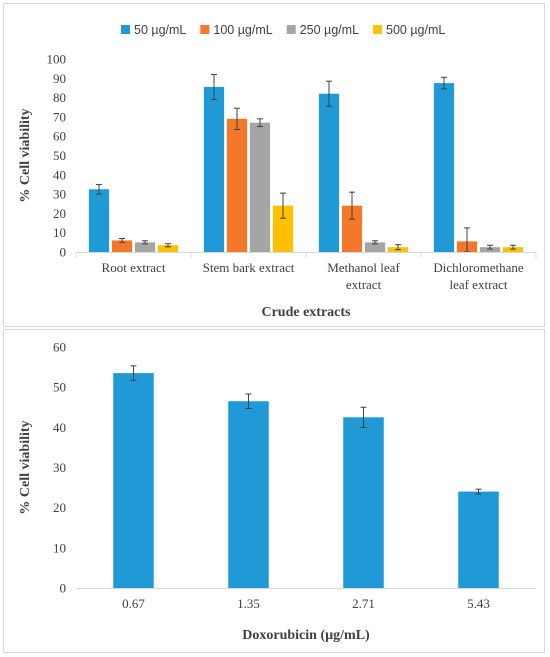  I want to click on x-tick-label: Stem bark extract, so click(249, 267).